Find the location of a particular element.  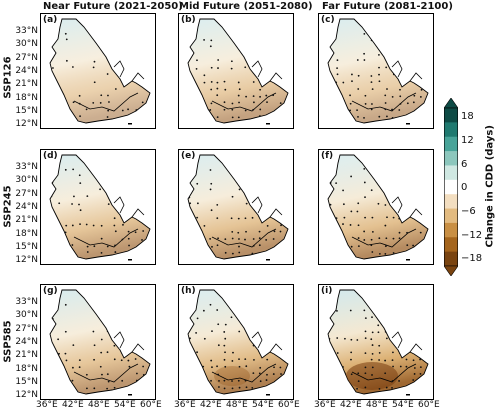

colorbar-tick-12: 12 is located at coordinates (467, 140).